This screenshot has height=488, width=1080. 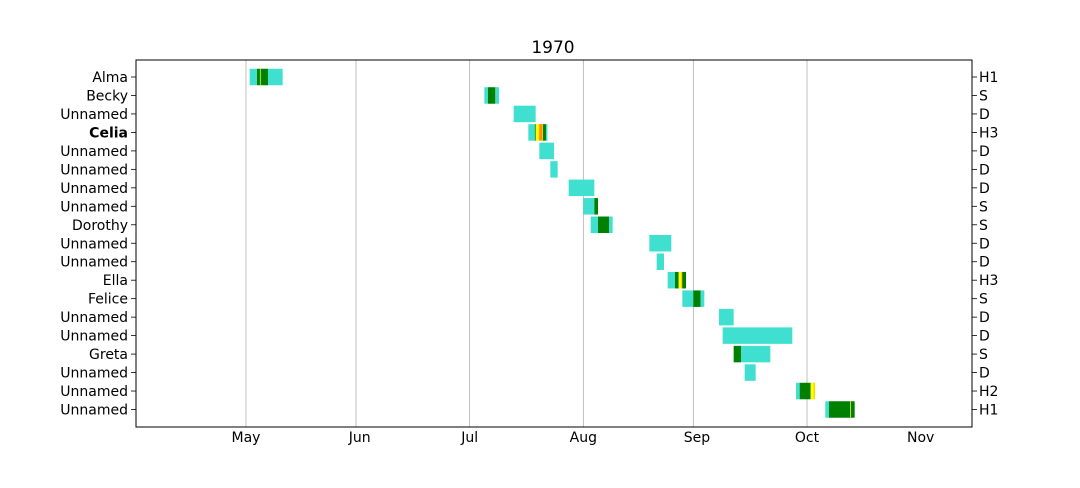 I want to click on storm-name-label: Felice, so click(x=108, y=300).